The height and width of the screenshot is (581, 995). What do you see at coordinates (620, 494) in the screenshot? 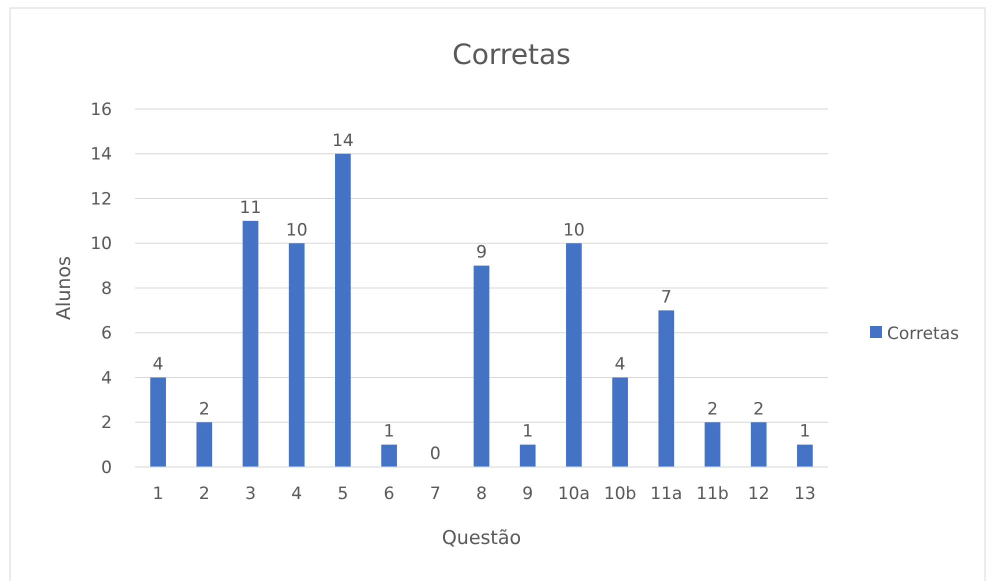
I see `x-tick-label: 10b` at bounding box center [620, 494].